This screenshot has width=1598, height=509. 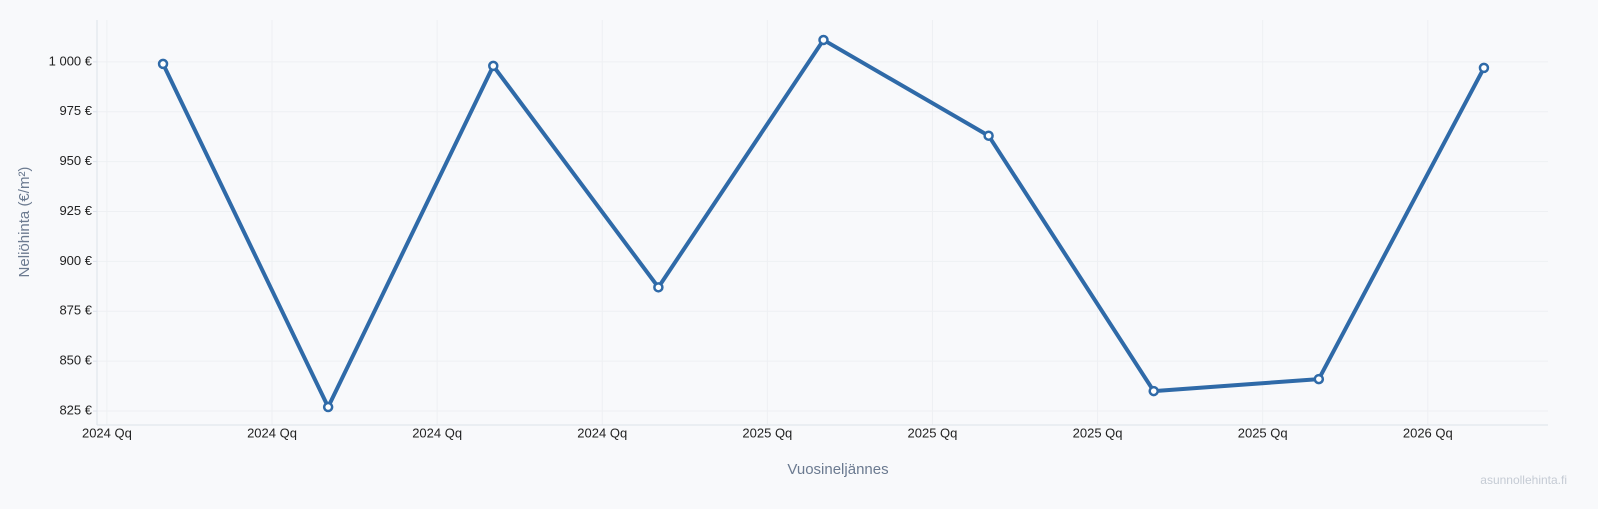 What do you see at coordinates (75, 110) in the screenshot?
I see `y-tick-label: 975 €` at bounding box center [75, 110].